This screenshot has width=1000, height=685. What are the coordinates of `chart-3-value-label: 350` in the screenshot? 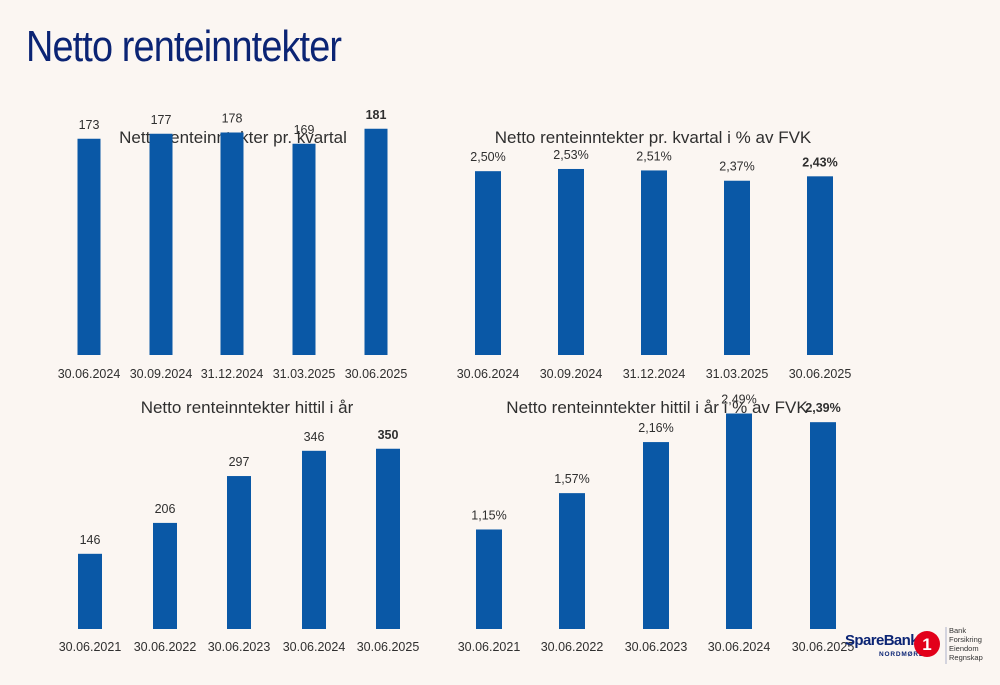 It's located at (388, 435).